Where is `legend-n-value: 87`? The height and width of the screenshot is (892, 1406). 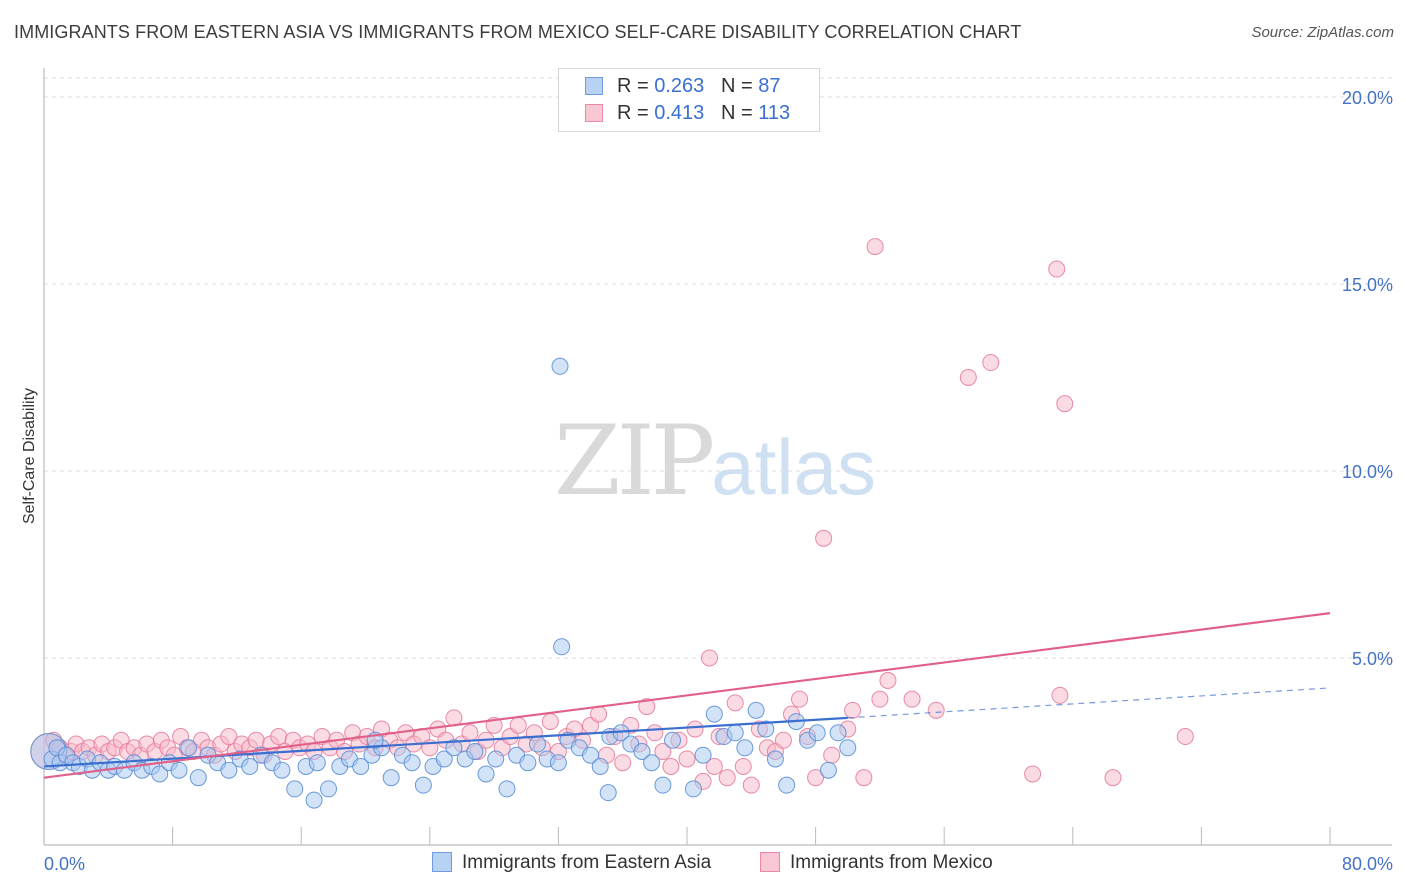
legend-n-value: 87 is located at coordinates (769, 86).